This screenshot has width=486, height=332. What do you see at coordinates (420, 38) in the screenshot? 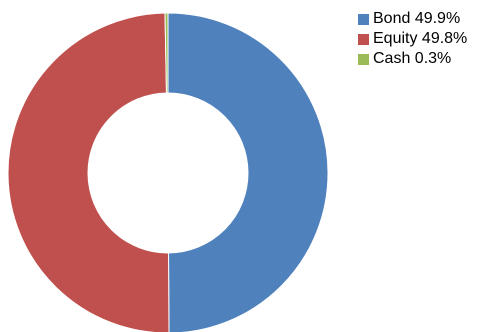
I see `legend-label-equity: Equity 49.8%` at bounding box center [420, 38].